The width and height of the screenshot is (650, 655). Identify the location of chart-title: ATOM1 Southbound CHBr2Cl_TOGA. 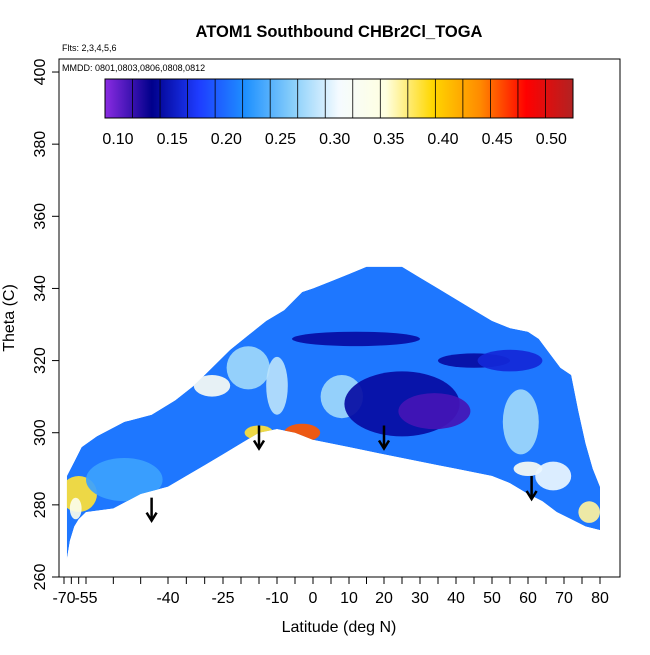
(339, 32).